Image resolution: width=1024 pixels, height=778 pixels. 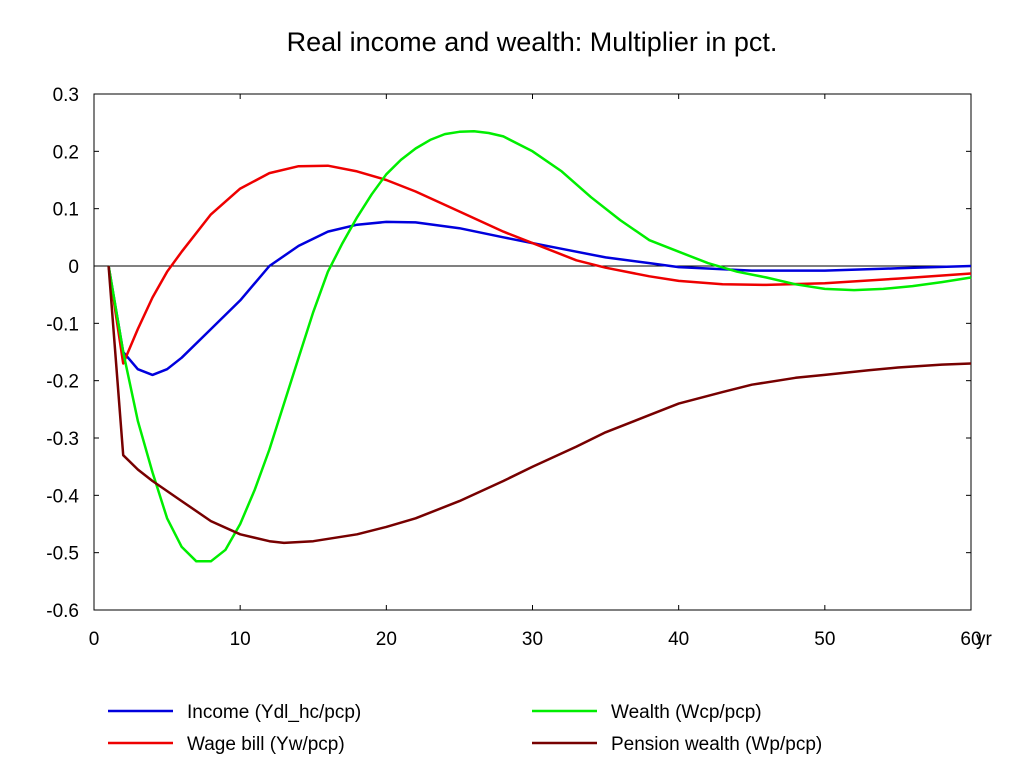 I want to click on x-tick-label: 30, so click(x=532, y=639).